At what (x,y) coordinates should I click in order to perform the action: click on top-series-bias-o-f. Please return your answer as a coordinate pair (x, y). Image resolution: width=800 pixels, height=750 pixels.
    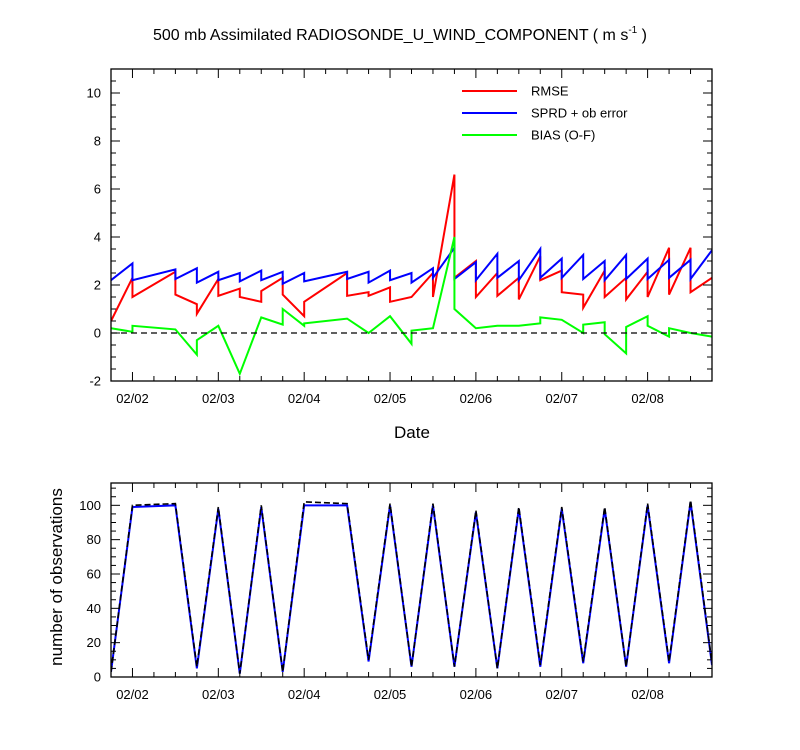
    Looking at the image, I should click on (411, 306).